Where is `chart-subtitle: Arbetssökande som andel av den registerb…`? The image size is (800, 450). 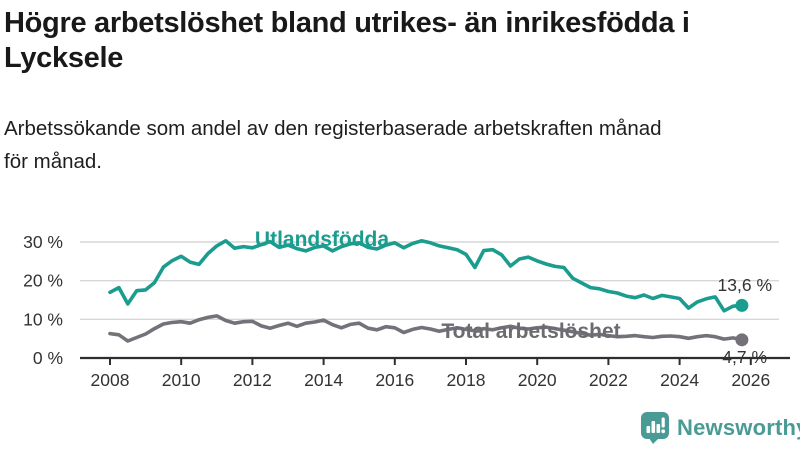
chart-subtitle: Arbetssökande som andel av den registerb… is located at coordinates (398, 145).